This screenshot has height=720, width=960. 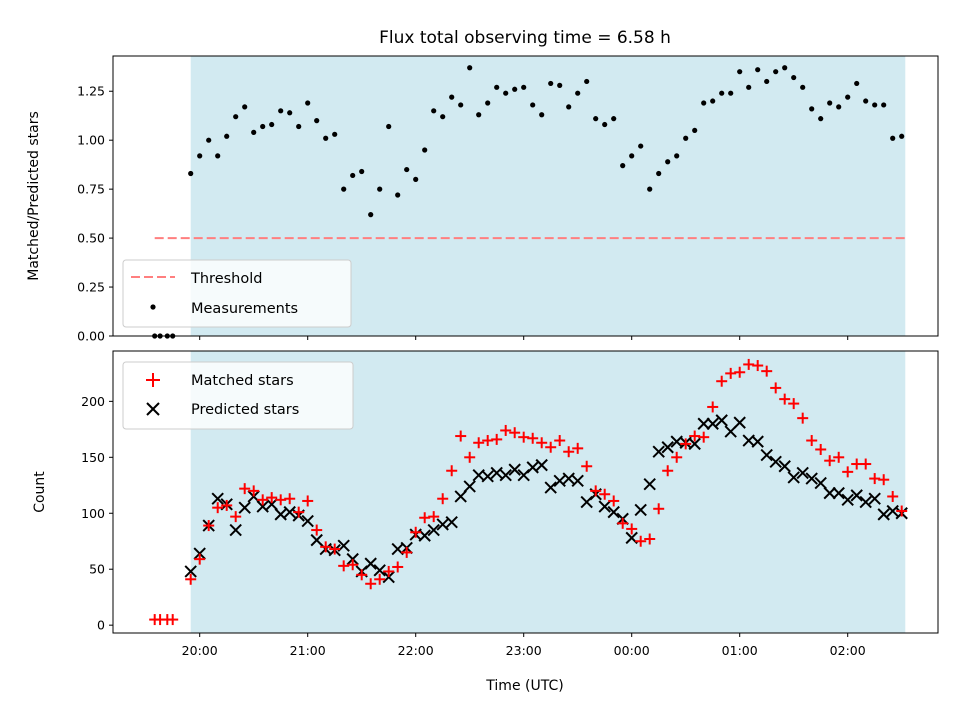 I want to click on x-tick-label: 22:00, so click(x=416, y=650).